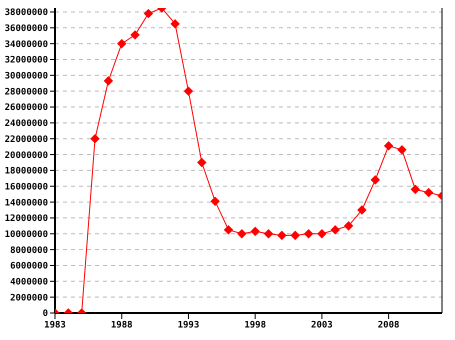  I want to click on y-tick-label: 32000000, so click(26, 61).